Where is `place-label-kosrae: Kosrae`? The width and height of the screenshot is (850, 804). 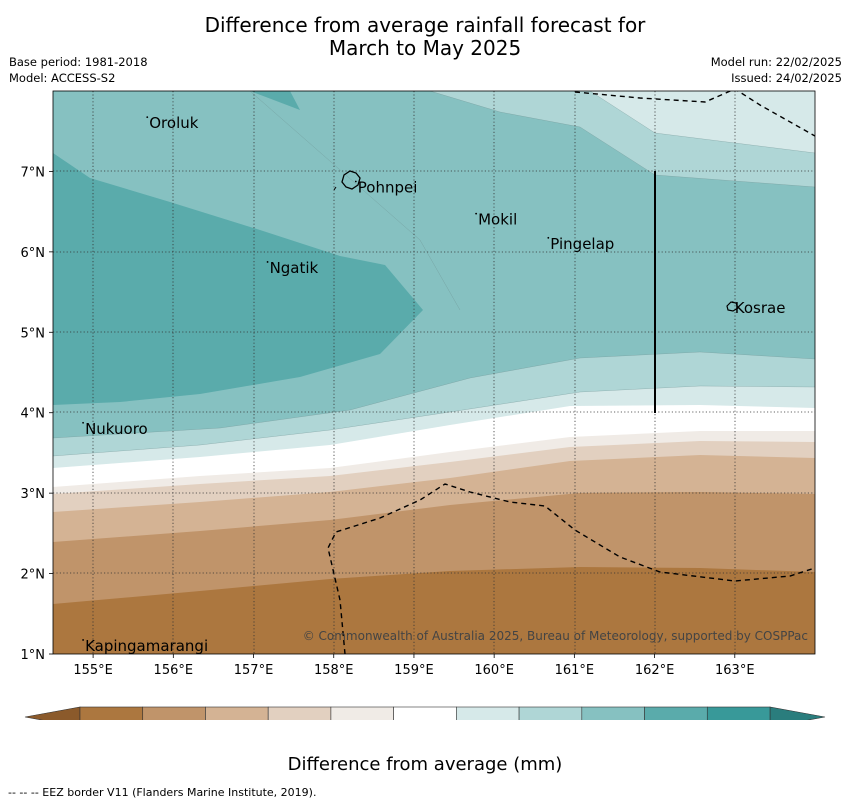
place-label-kosrae: Kosrae is located at coordinates (760, 308).